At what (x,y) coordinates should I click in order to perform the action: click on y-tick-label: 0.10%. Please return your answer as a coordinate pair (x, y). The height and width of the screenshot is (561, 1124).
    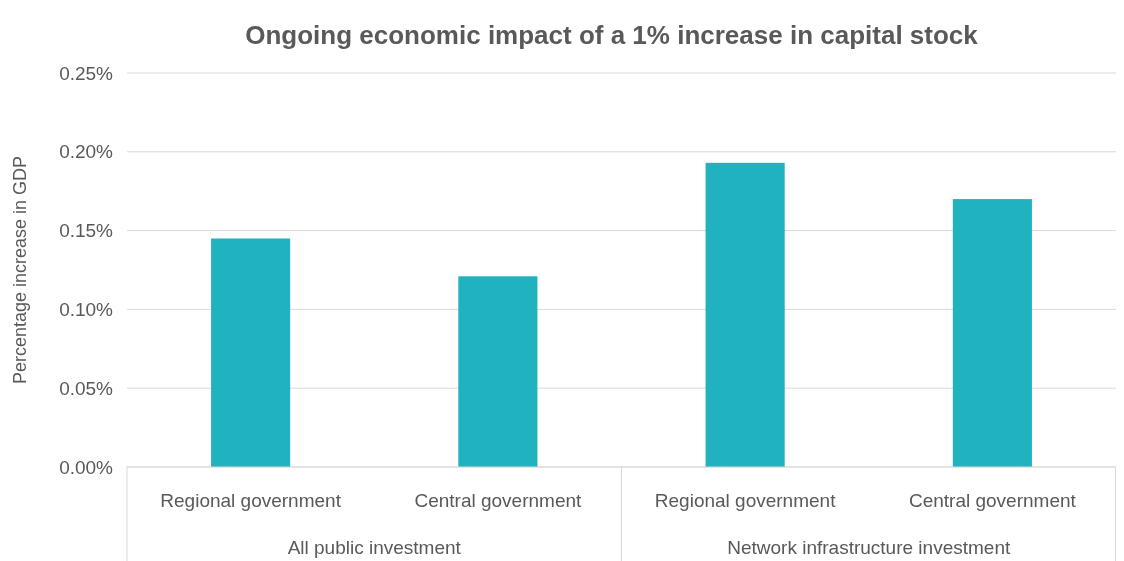
    Looking at the image, I should click on (86, 310).